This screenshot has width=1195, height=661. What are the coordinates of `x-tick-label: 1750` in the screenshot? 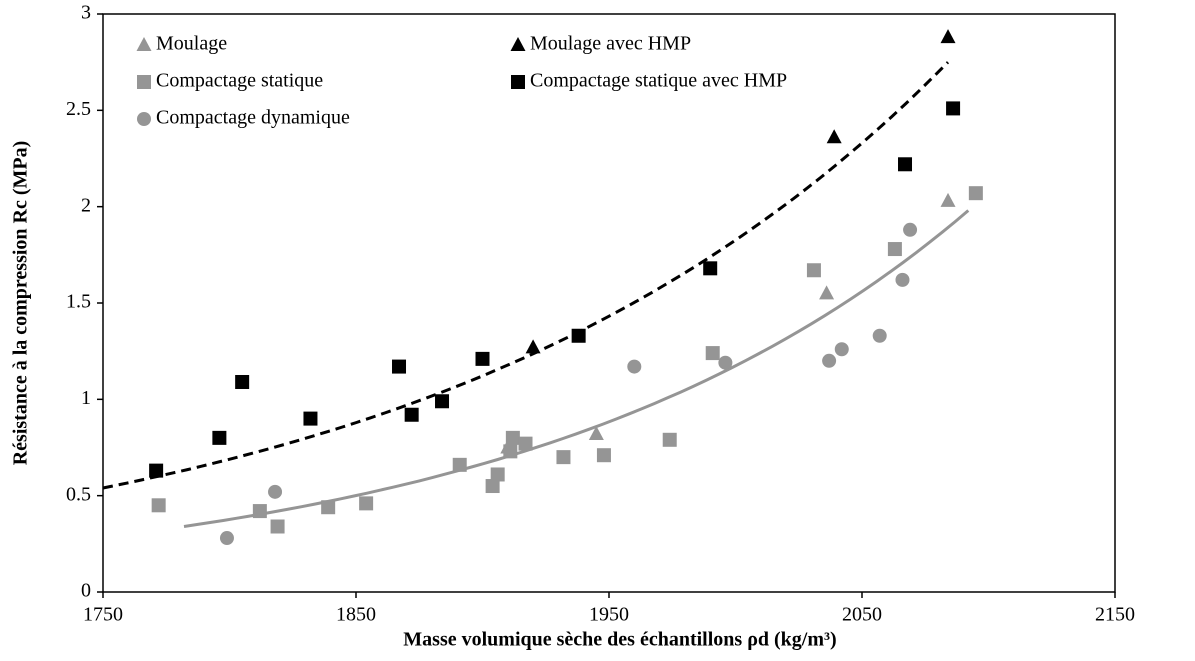 It's located at (103, 615).